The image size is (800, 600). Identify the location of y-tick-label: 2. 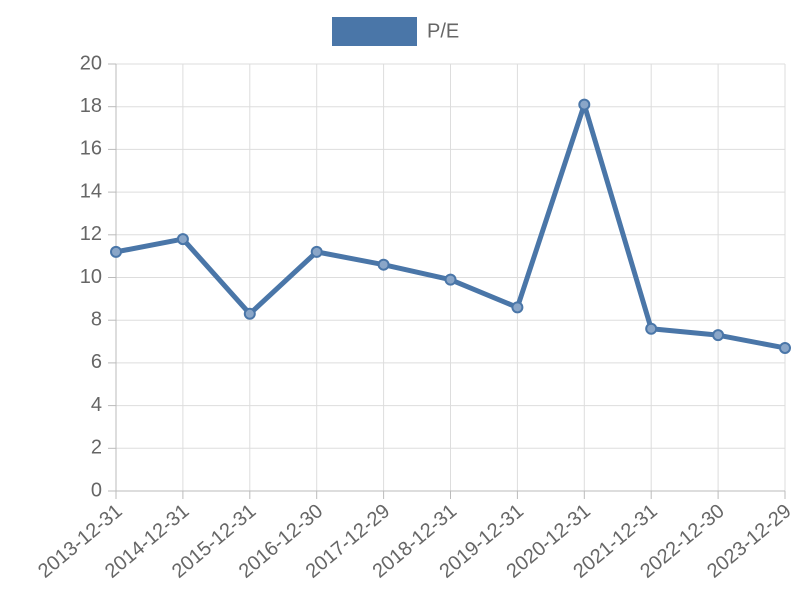
(96, 448).